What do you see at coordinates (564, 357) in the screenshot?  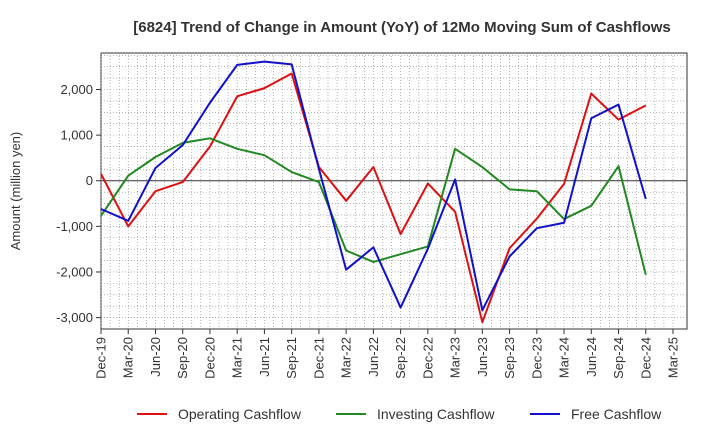 I see `x-tick-label: Mar-24` at bounding box center [564, 357].